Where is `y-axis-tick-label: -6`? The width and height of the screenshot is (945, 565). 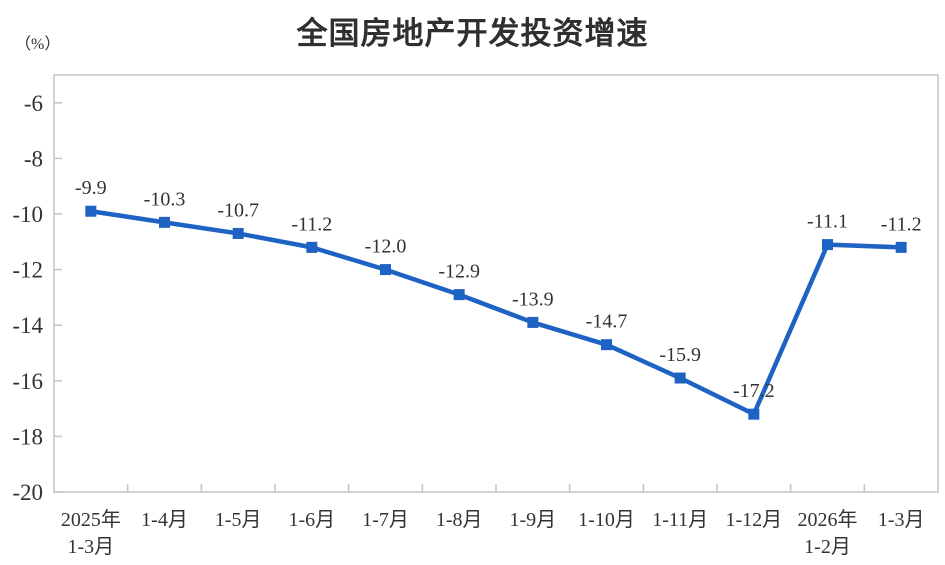
y-axis-tick-label: -6 is located at coordinates (33, 103).